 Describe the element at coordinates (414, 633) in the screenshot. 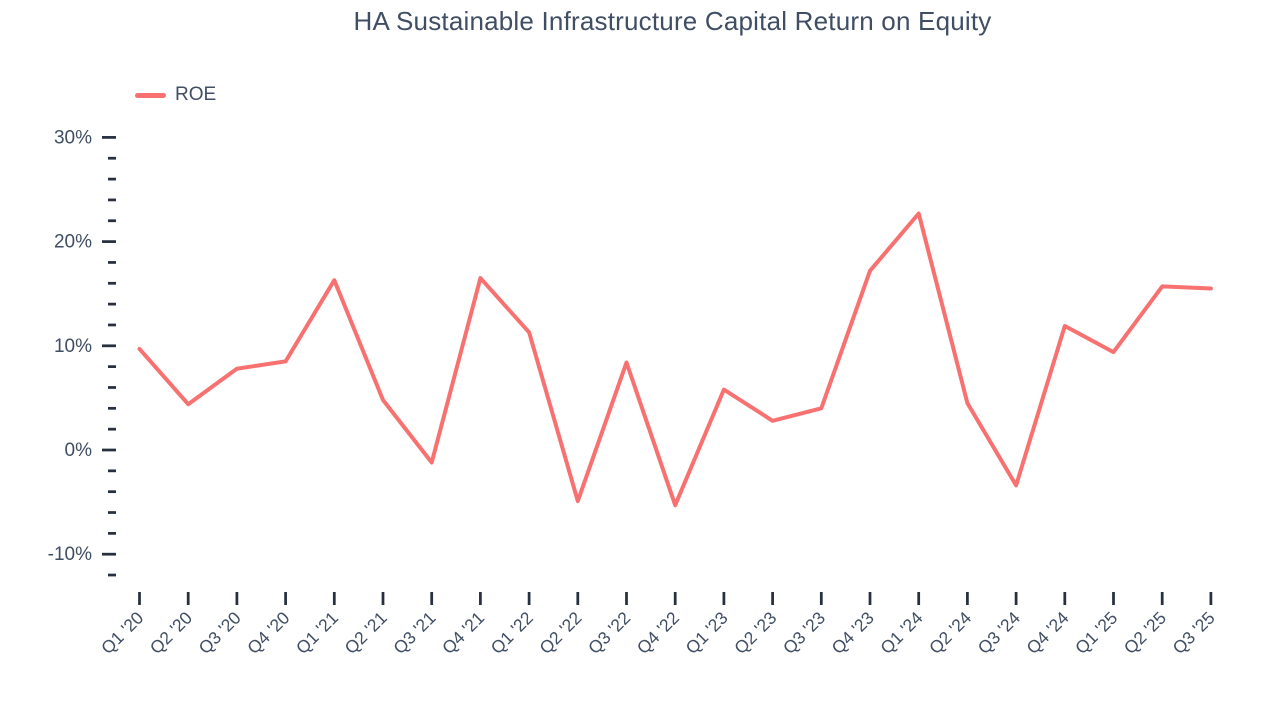

I see `x-axis-label: Q3 '21` at that location.